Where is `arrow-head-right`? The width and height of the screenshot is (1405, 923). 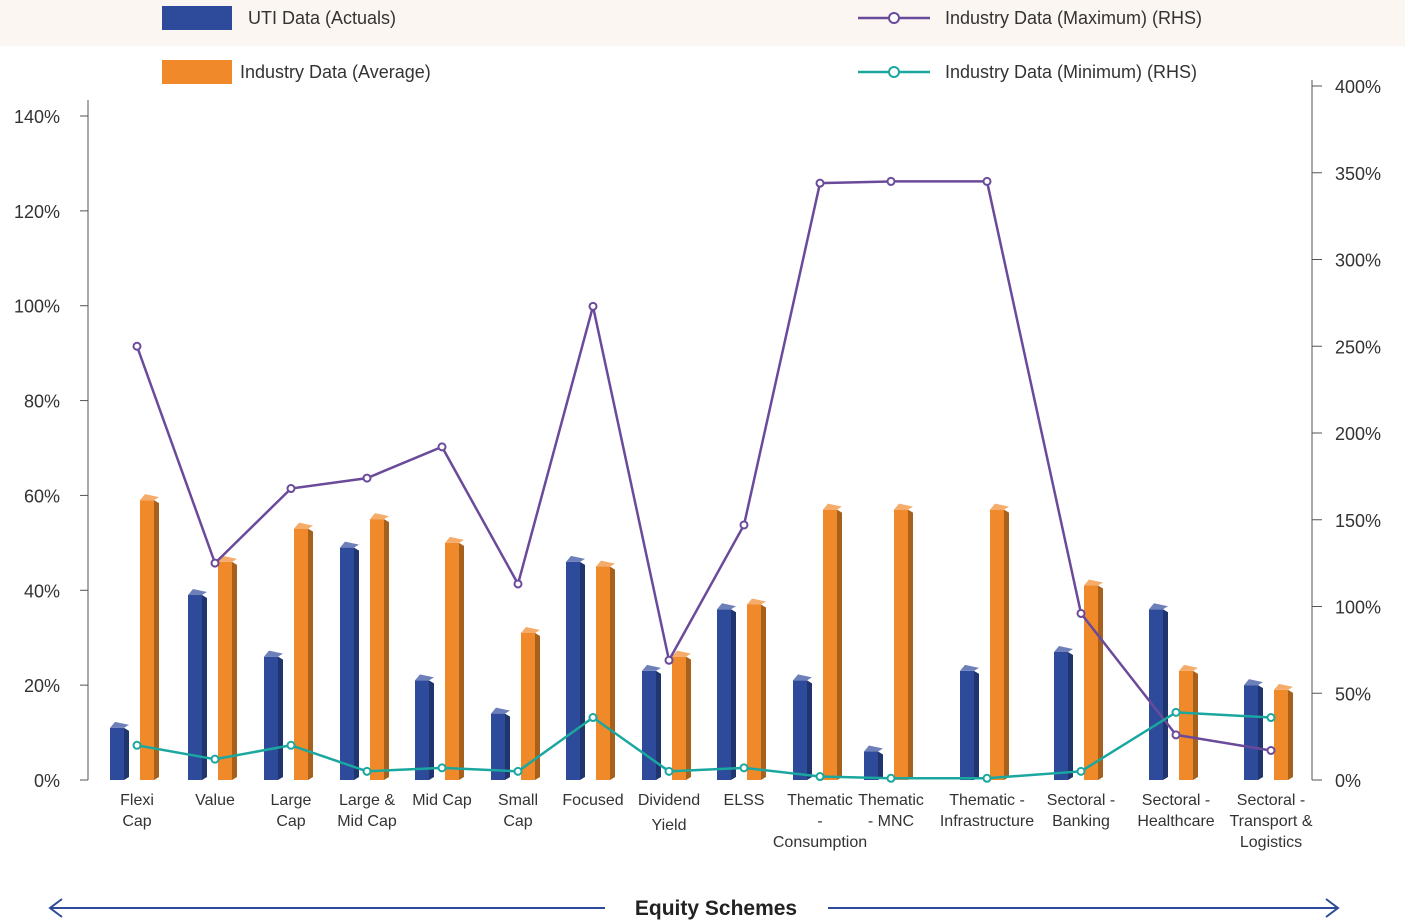 arrow-head-right is located at coordinates (1332, 908).